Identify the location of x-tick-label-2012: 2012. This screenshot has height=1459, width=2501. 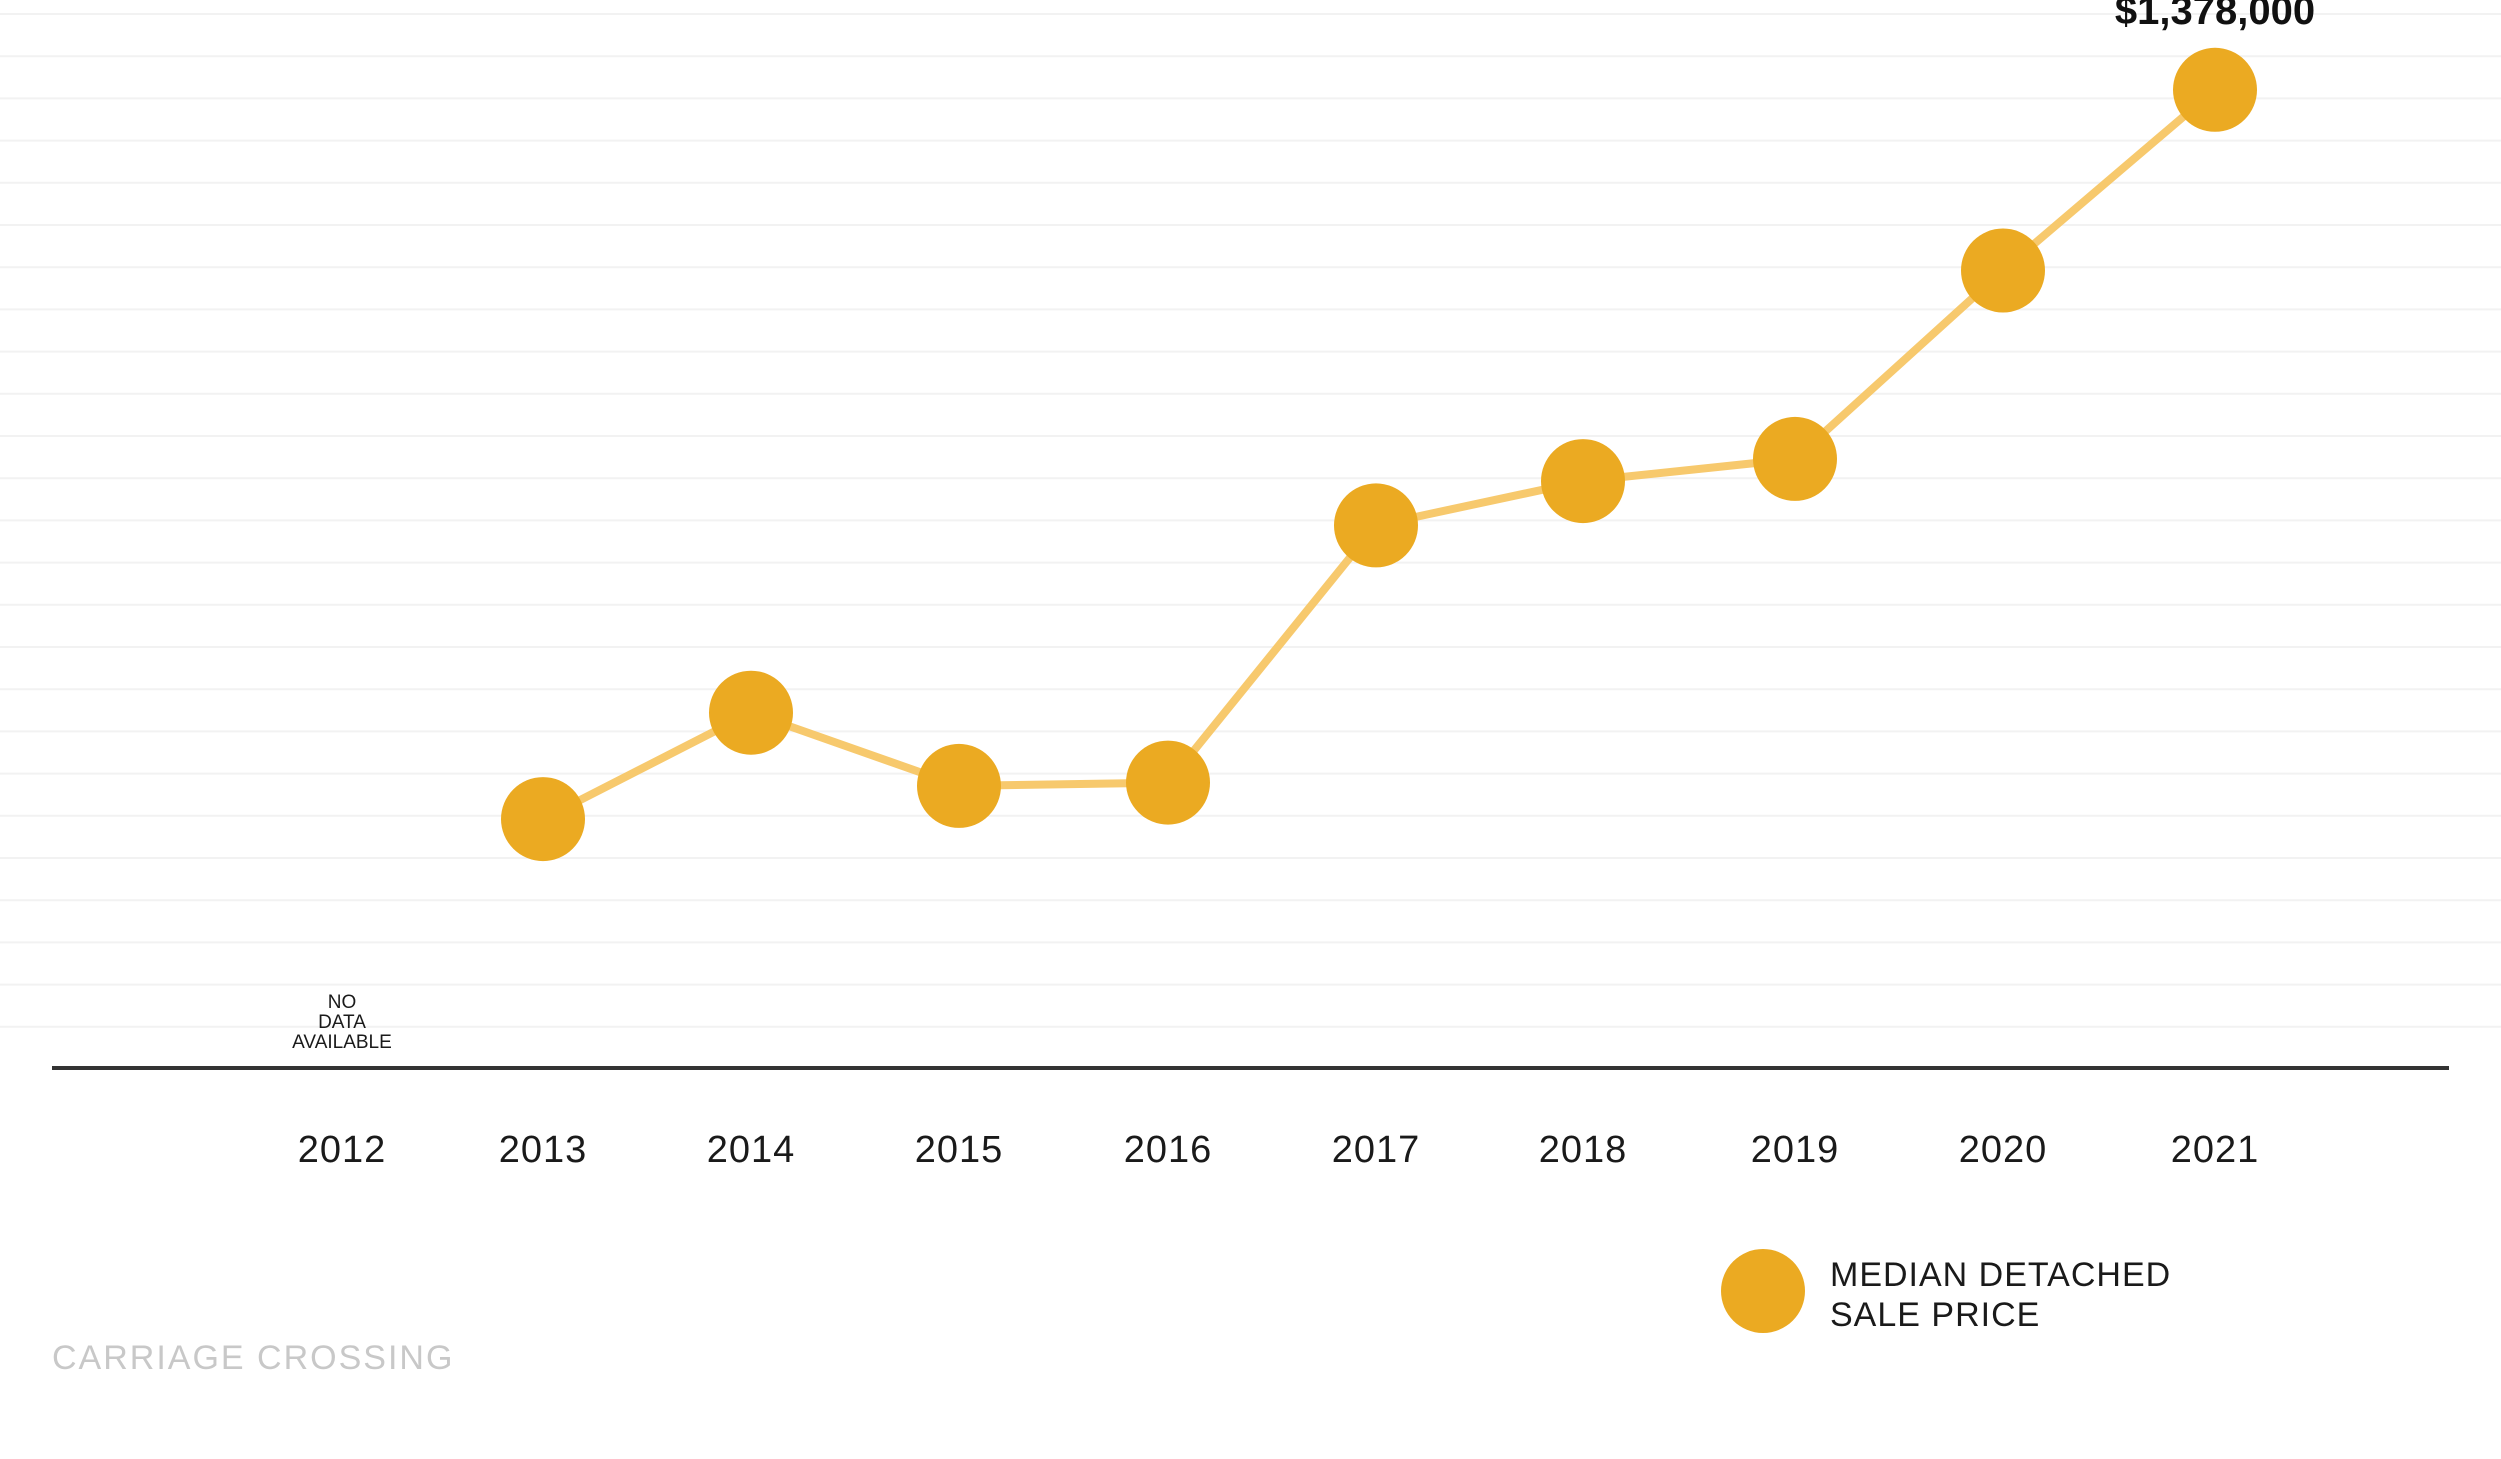
(342, 1150).